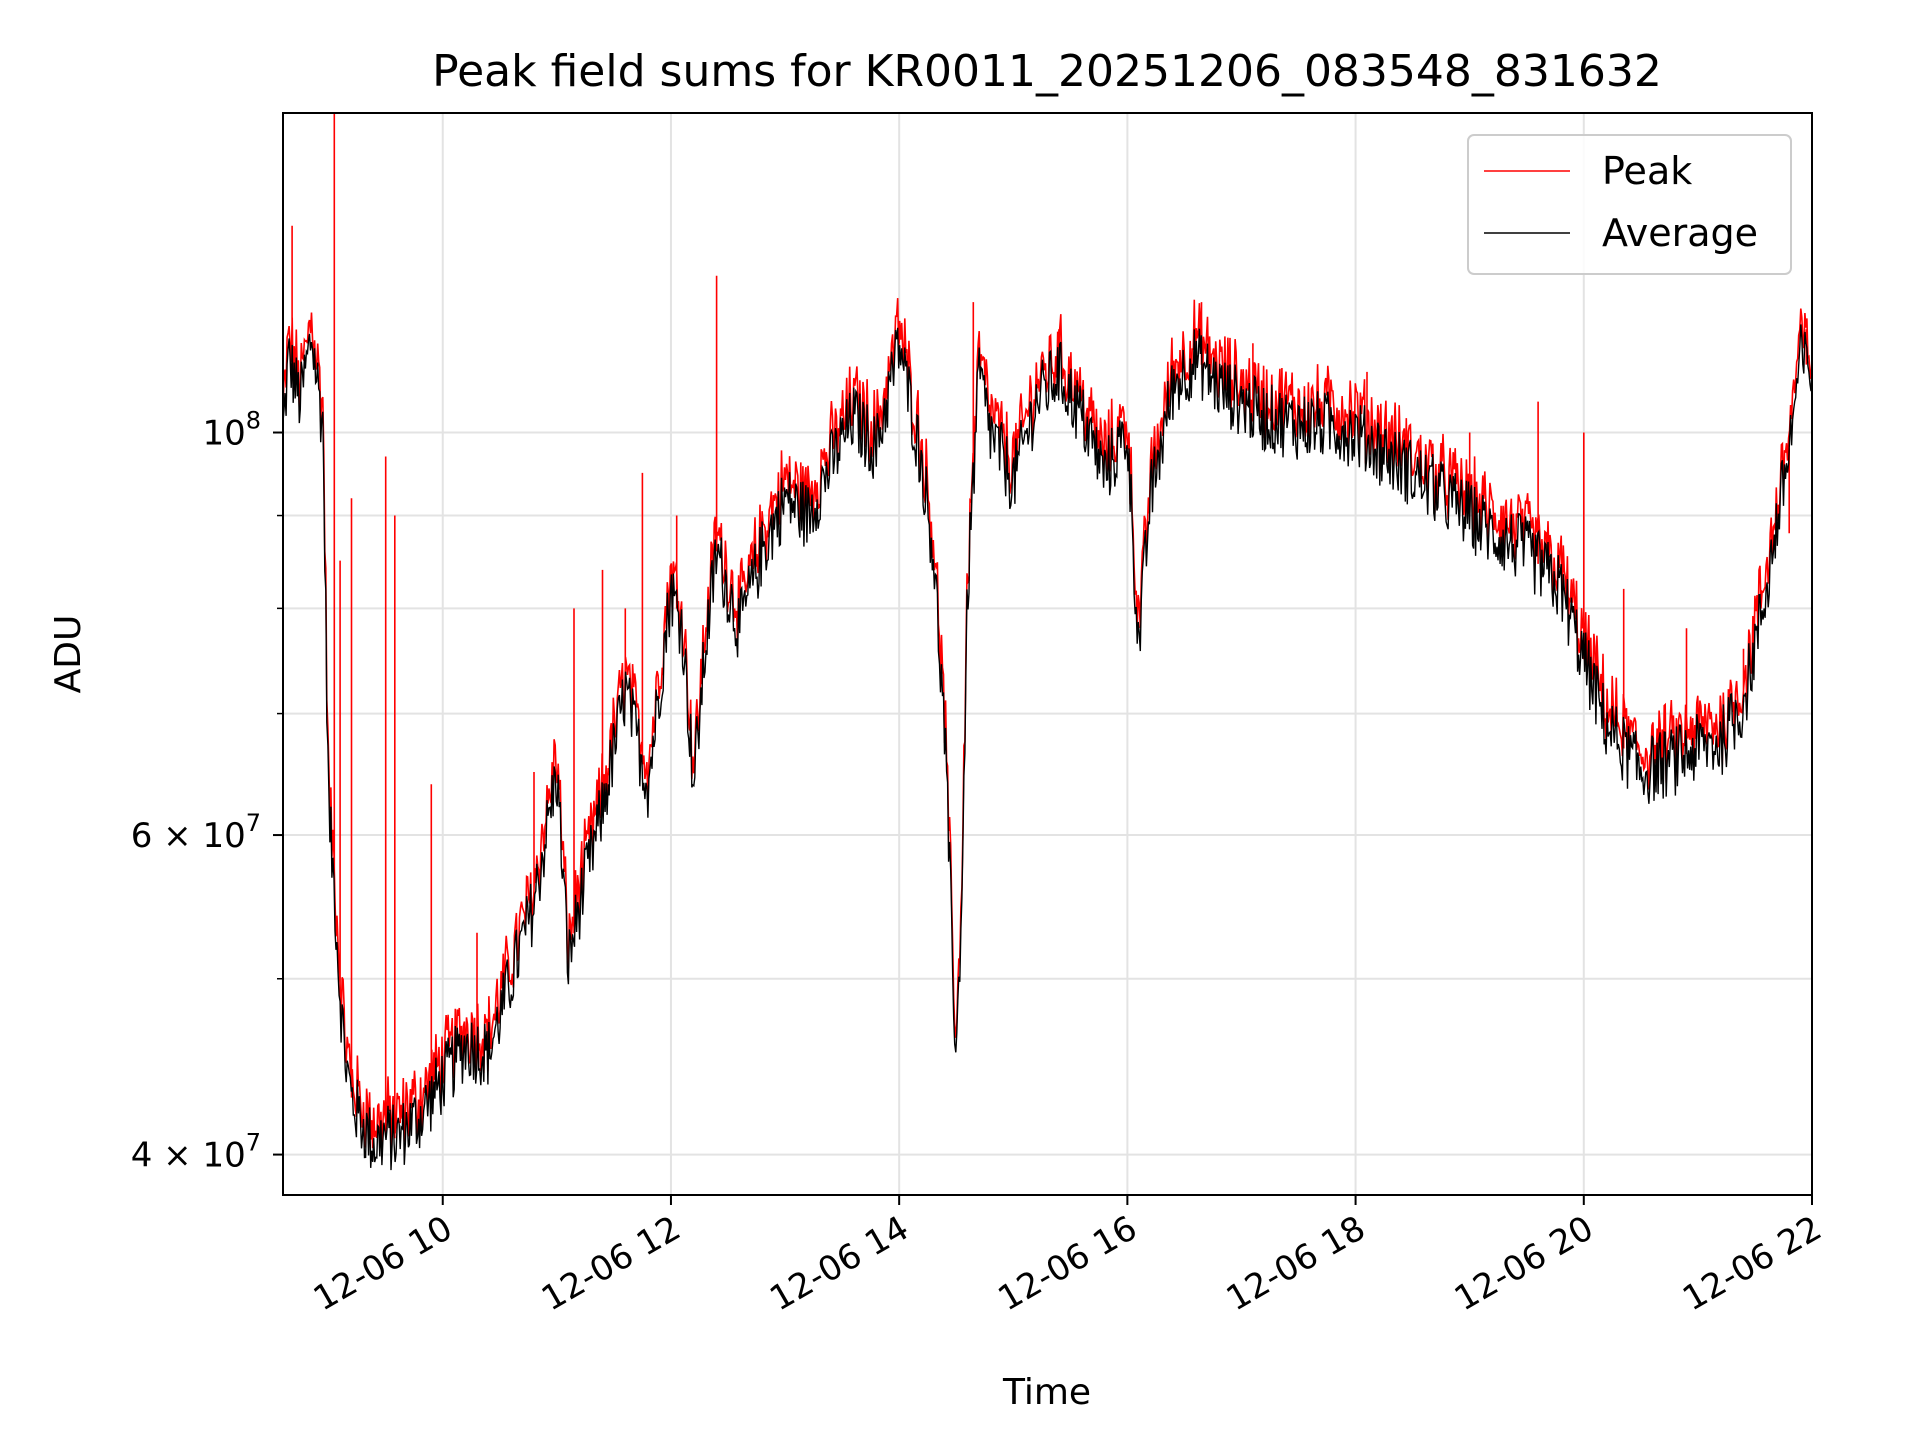 The width and height of the screenshot is (1920, 1440). I want to click on y-tick-base: 6 × 10, so click(188, 836).